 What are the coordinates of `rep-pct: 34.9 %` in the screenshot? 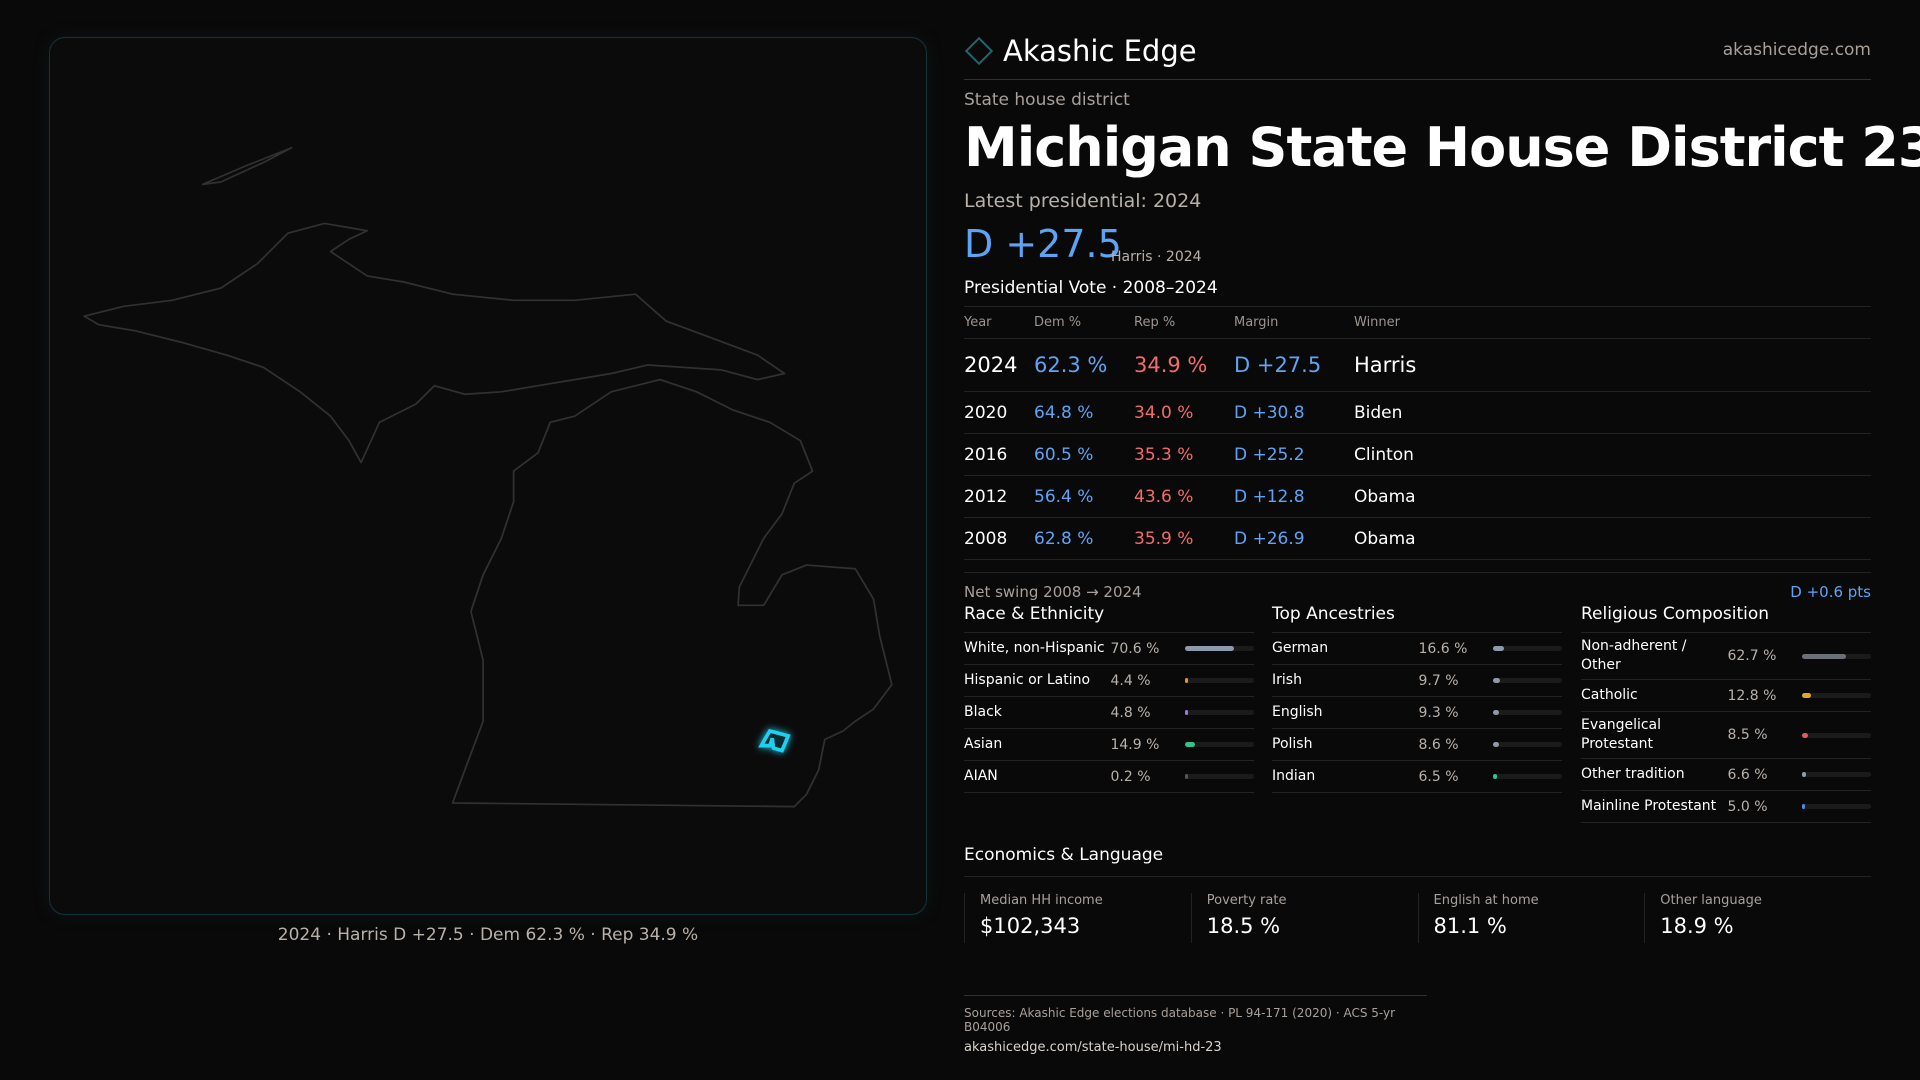 It's located at (1171, 365).